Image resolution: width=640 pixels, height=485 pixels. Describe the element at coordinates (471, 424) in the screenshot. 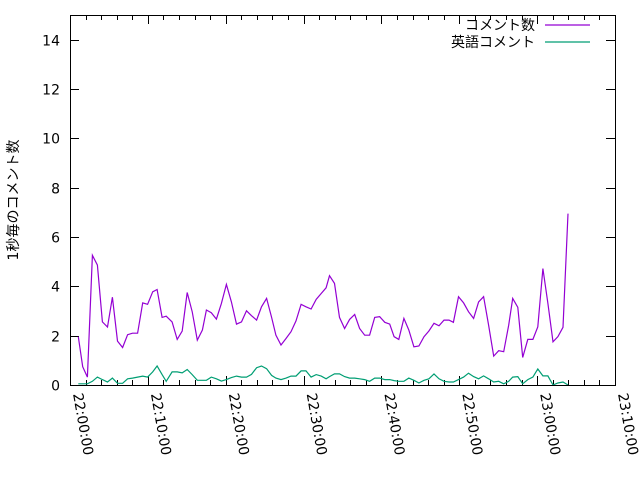

I see `x-tick-label: 22:50:00` at that location.